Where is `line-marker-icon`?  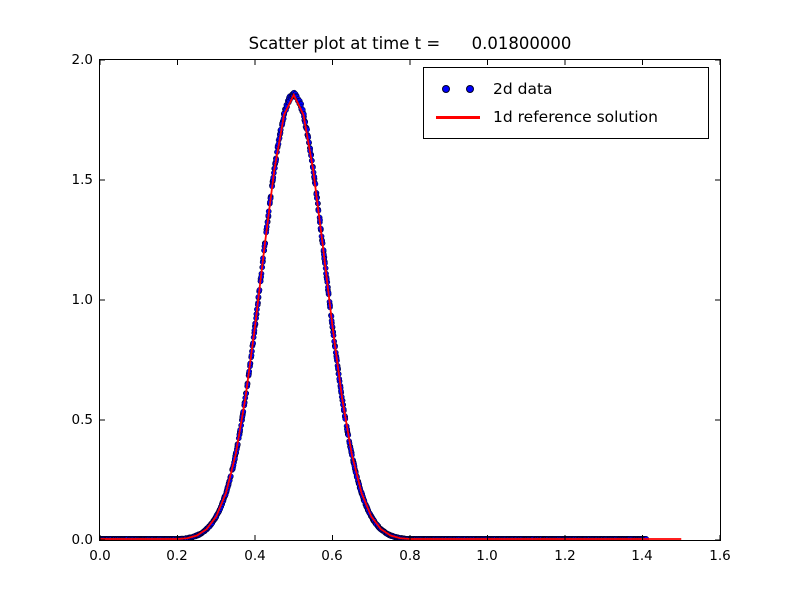 line-marker-icon is located at coordinates (458, 117).